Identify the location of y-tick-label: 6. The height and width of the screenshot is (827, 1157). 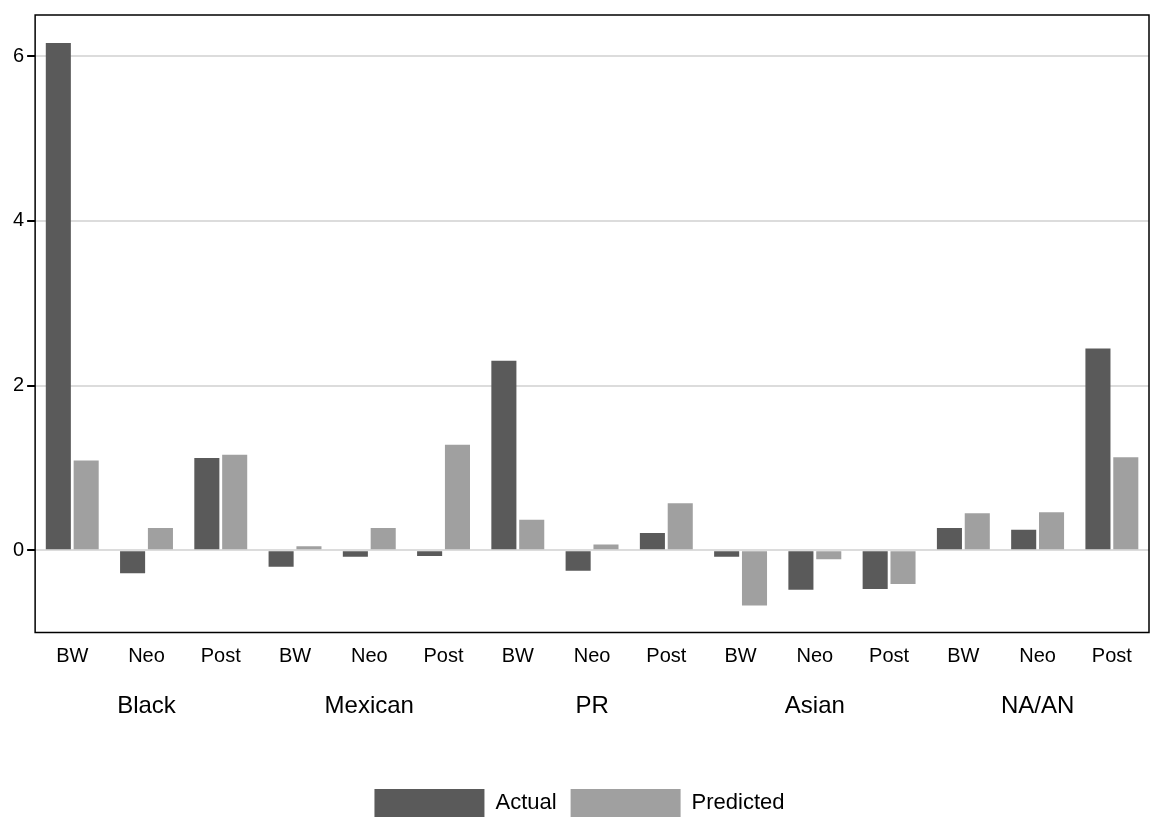
(19, 54).